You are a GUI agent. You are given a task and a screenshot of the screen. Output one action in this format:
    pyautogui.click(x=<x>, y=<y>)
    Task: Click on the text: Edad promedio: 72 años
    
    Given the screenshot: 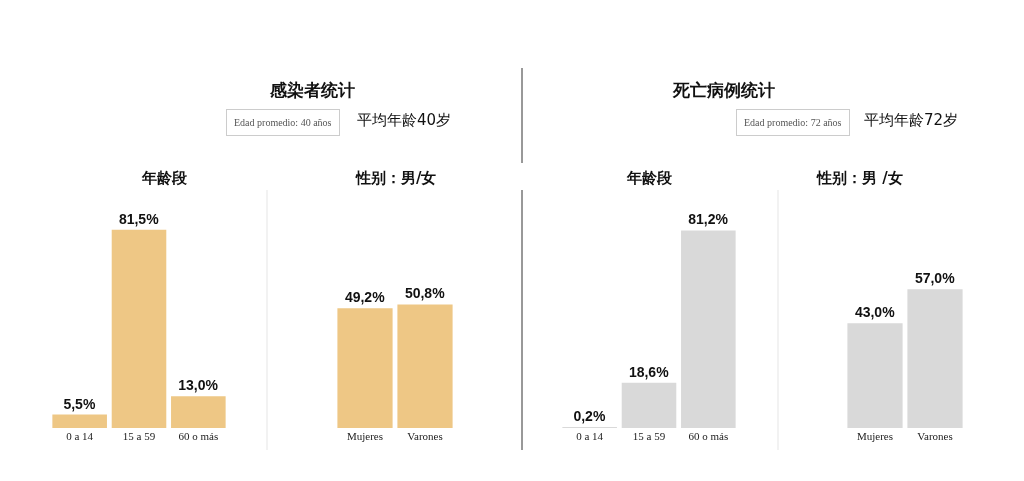 What is the action you would take?
    pyautogui.click(x=793, y=122)
    